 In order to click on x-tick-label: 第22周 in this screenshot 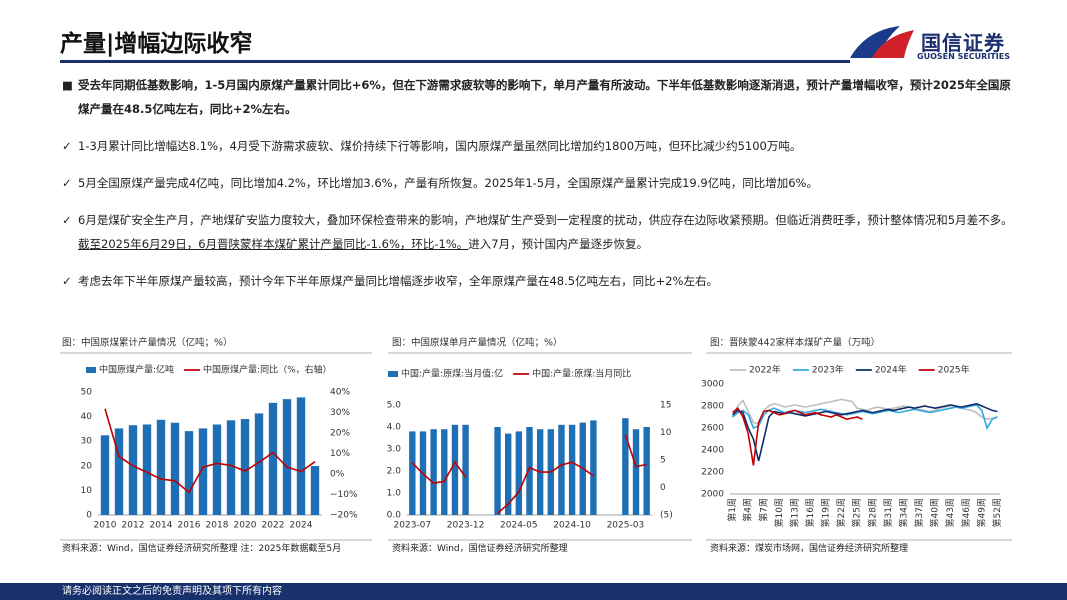, I will do `click(841, 512)`.